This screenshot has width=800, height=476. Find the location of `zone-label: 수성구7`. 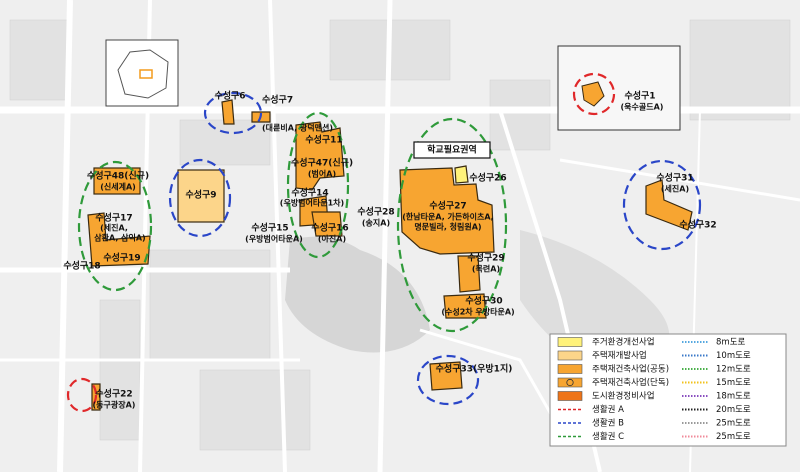

zone-label: 수성구7 is located at coordinates (277, 100).